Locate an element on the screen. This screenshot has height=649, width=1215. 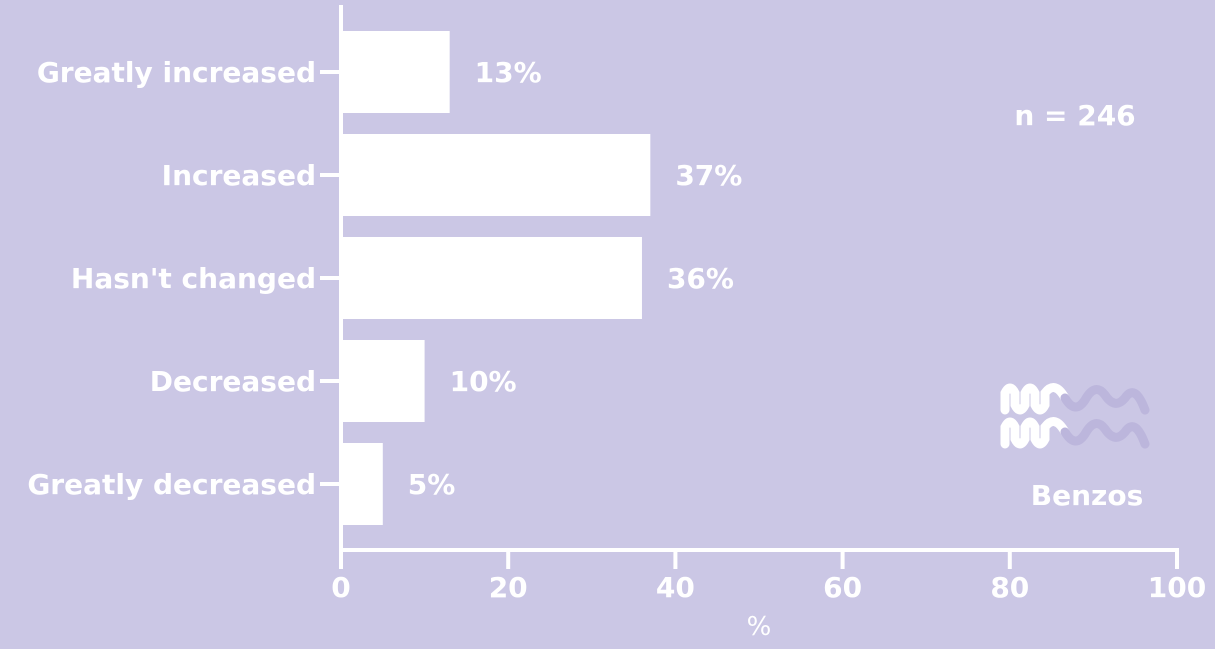
value-label-decreased: 10% is located at coordinates (483, 381).